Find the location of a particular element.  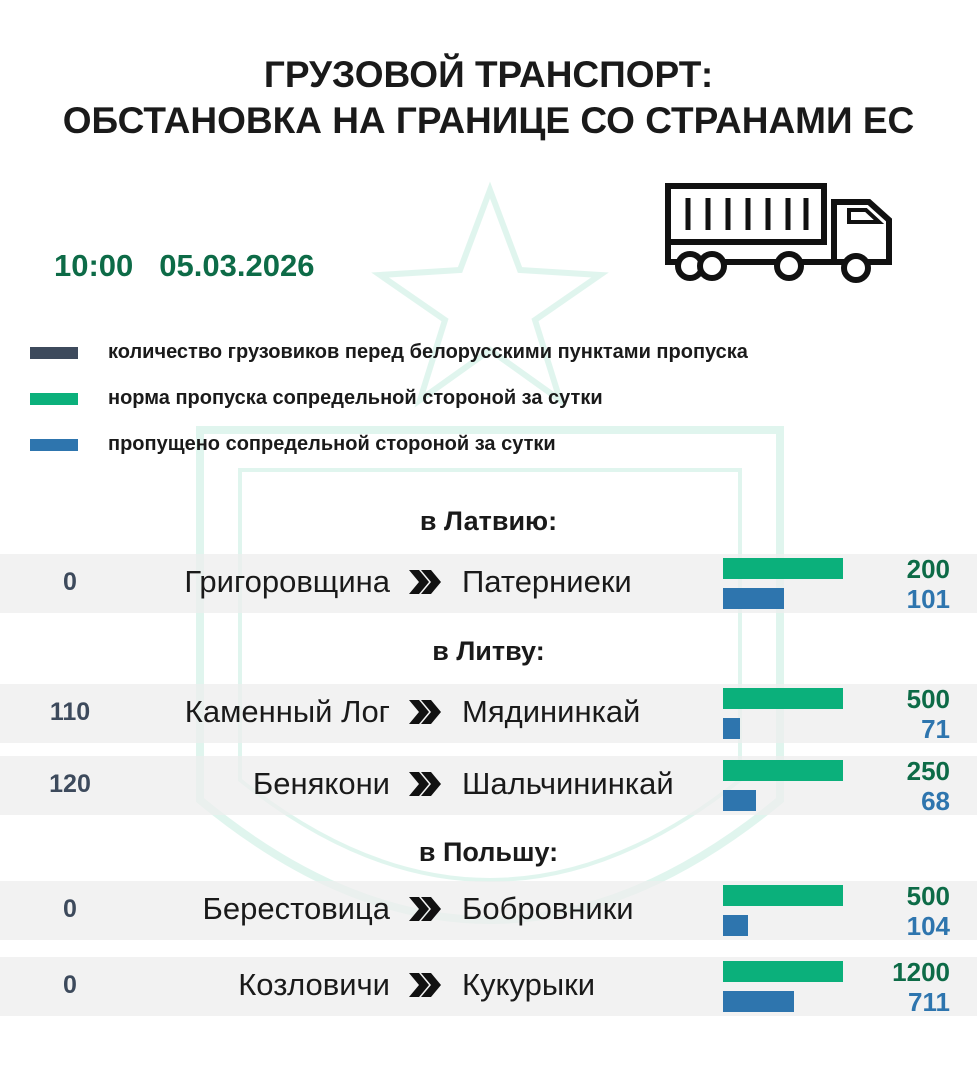

neighbor-checkpoint: Мядининкай is located at coordinates (551, 711).